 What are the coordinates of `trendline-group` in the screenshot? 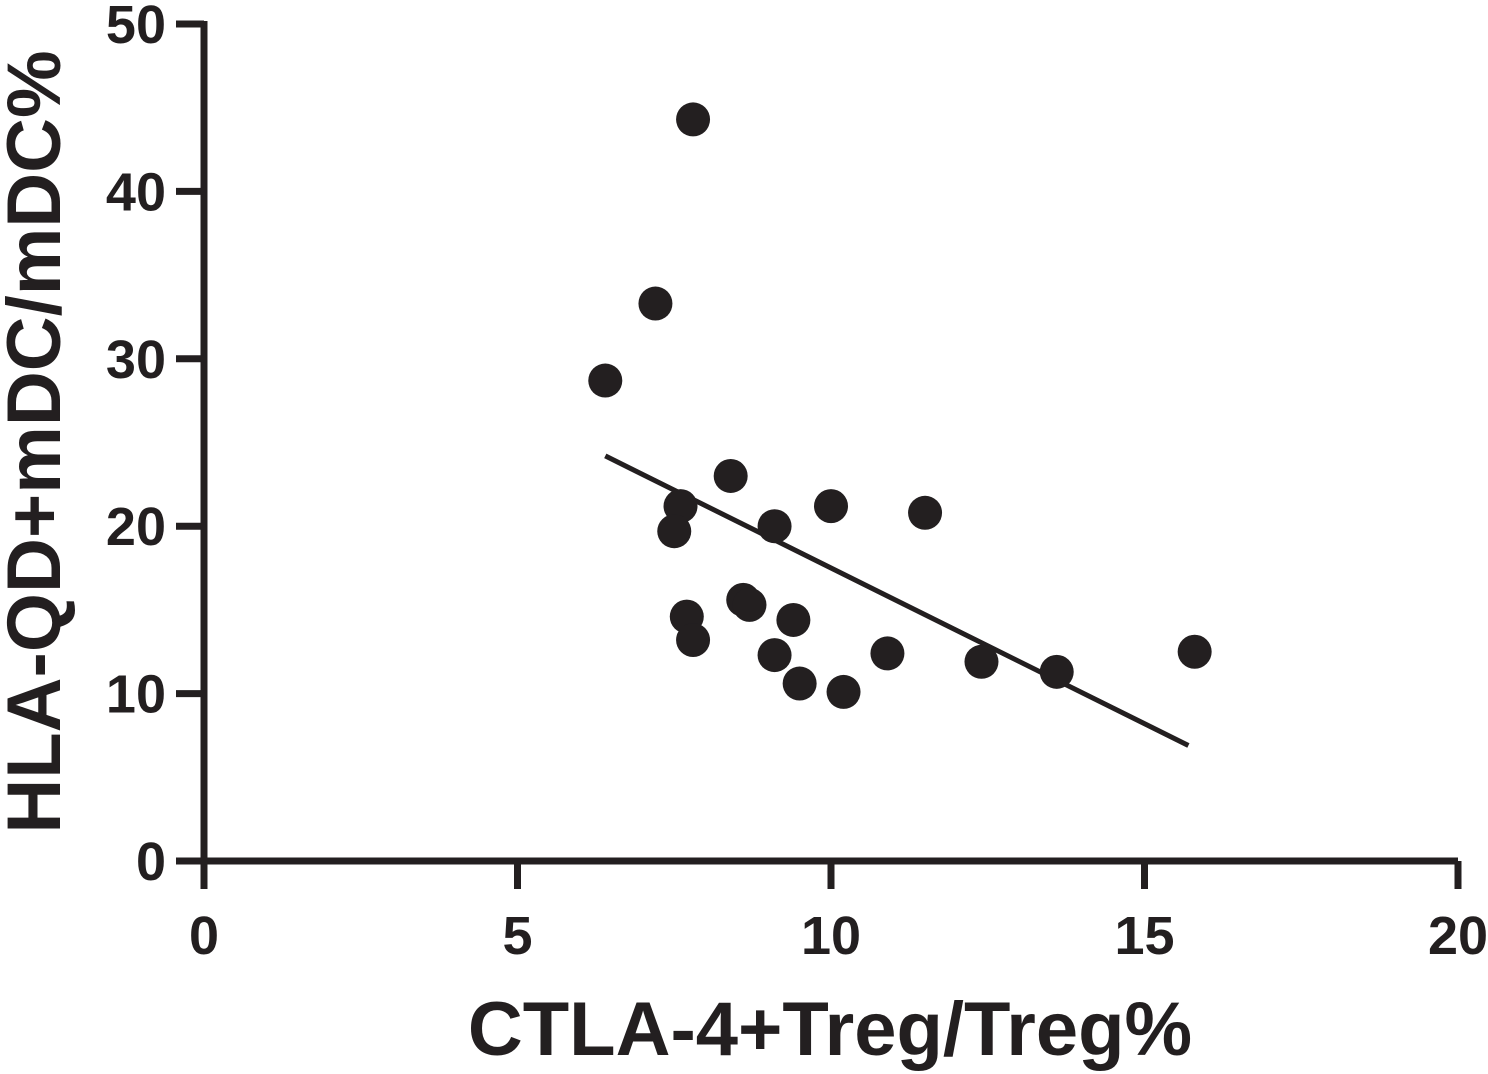 It's located at (897, 600).